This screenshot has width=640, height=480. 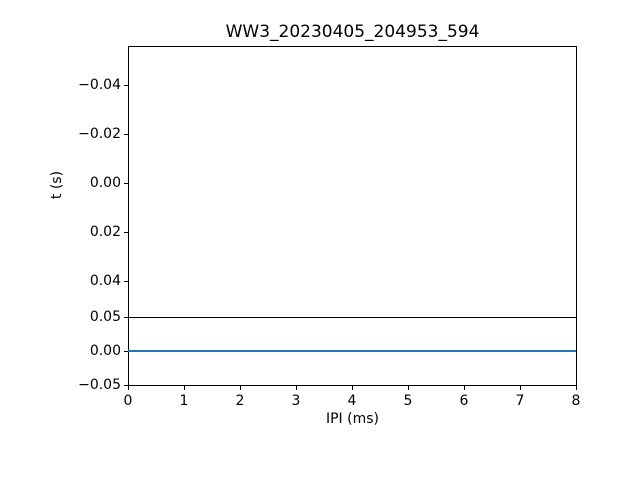 What do you see at coordinates (105, 232) in the screenshot?
I see `y-tick-label: 0.02` at bounding box center [105, 232].